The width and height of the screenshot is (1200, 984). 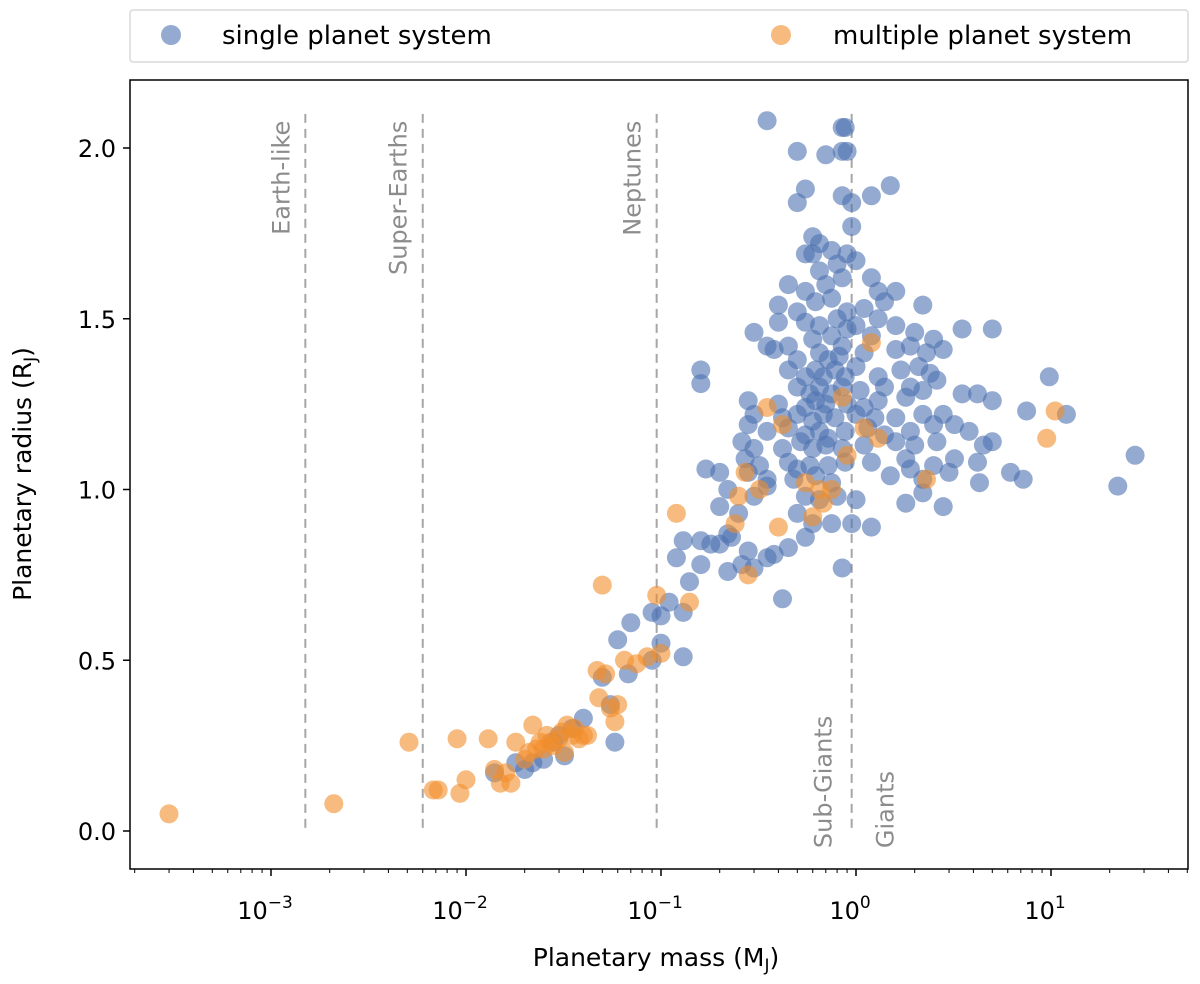 What do you see at coordinates (824, 782) in the screenshot?
I see `ref-label-3: Sub-Giants` at bounding box center [824, 782].